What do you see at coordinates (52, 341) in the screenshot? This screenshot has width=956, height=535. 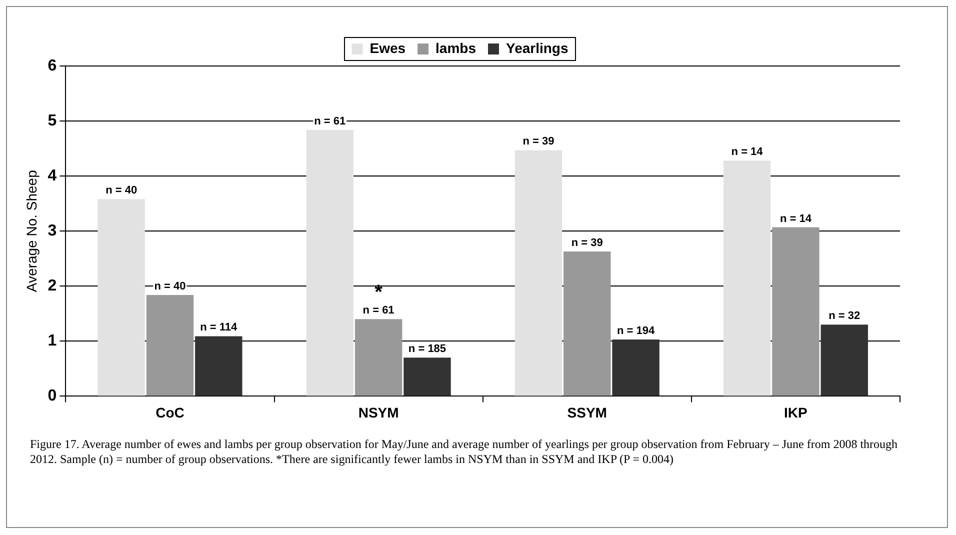 I see `y-tick-label: 1` at bounding box center [52, 341].